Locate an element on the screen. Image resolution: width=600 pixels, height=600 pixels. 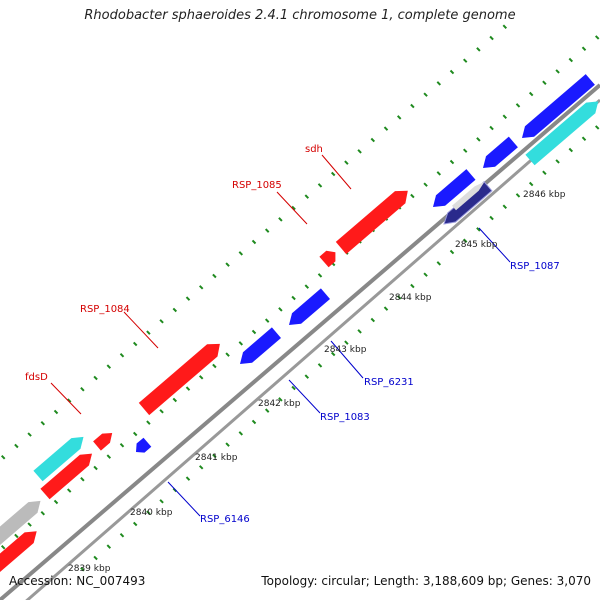
cyan-feature-right is located at coordinates (562, 133).